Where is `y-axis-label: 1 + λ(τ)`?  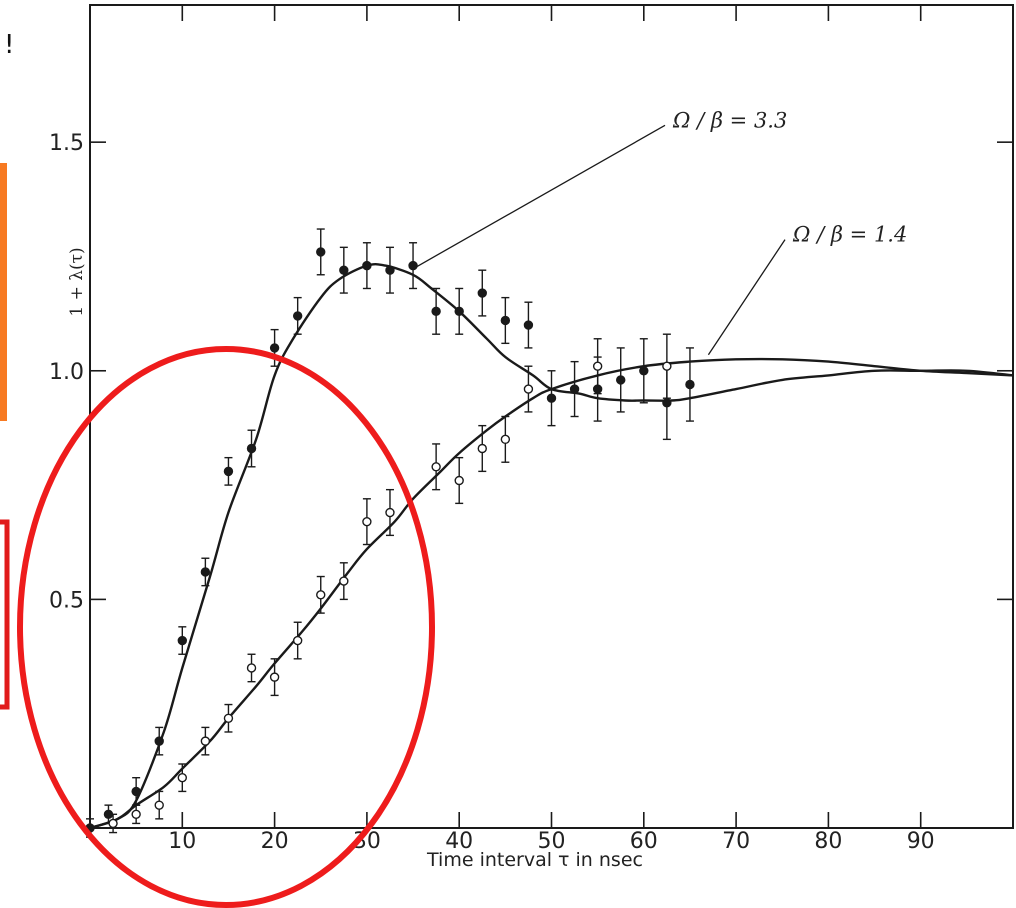 y-axis-label: 1 + λ(τ) is located at coordinates (77, 281).